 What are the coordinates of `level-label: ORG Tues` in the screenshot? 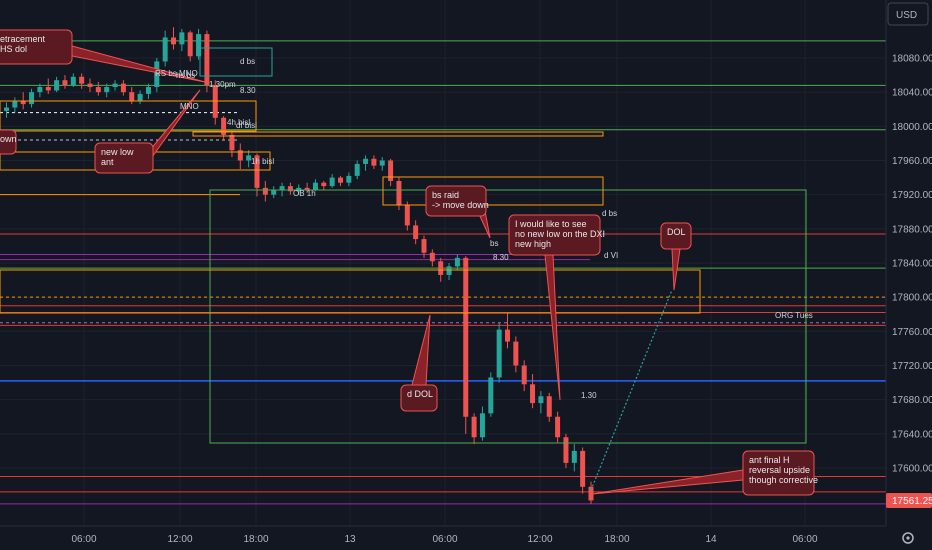 It's located at (794, 315).